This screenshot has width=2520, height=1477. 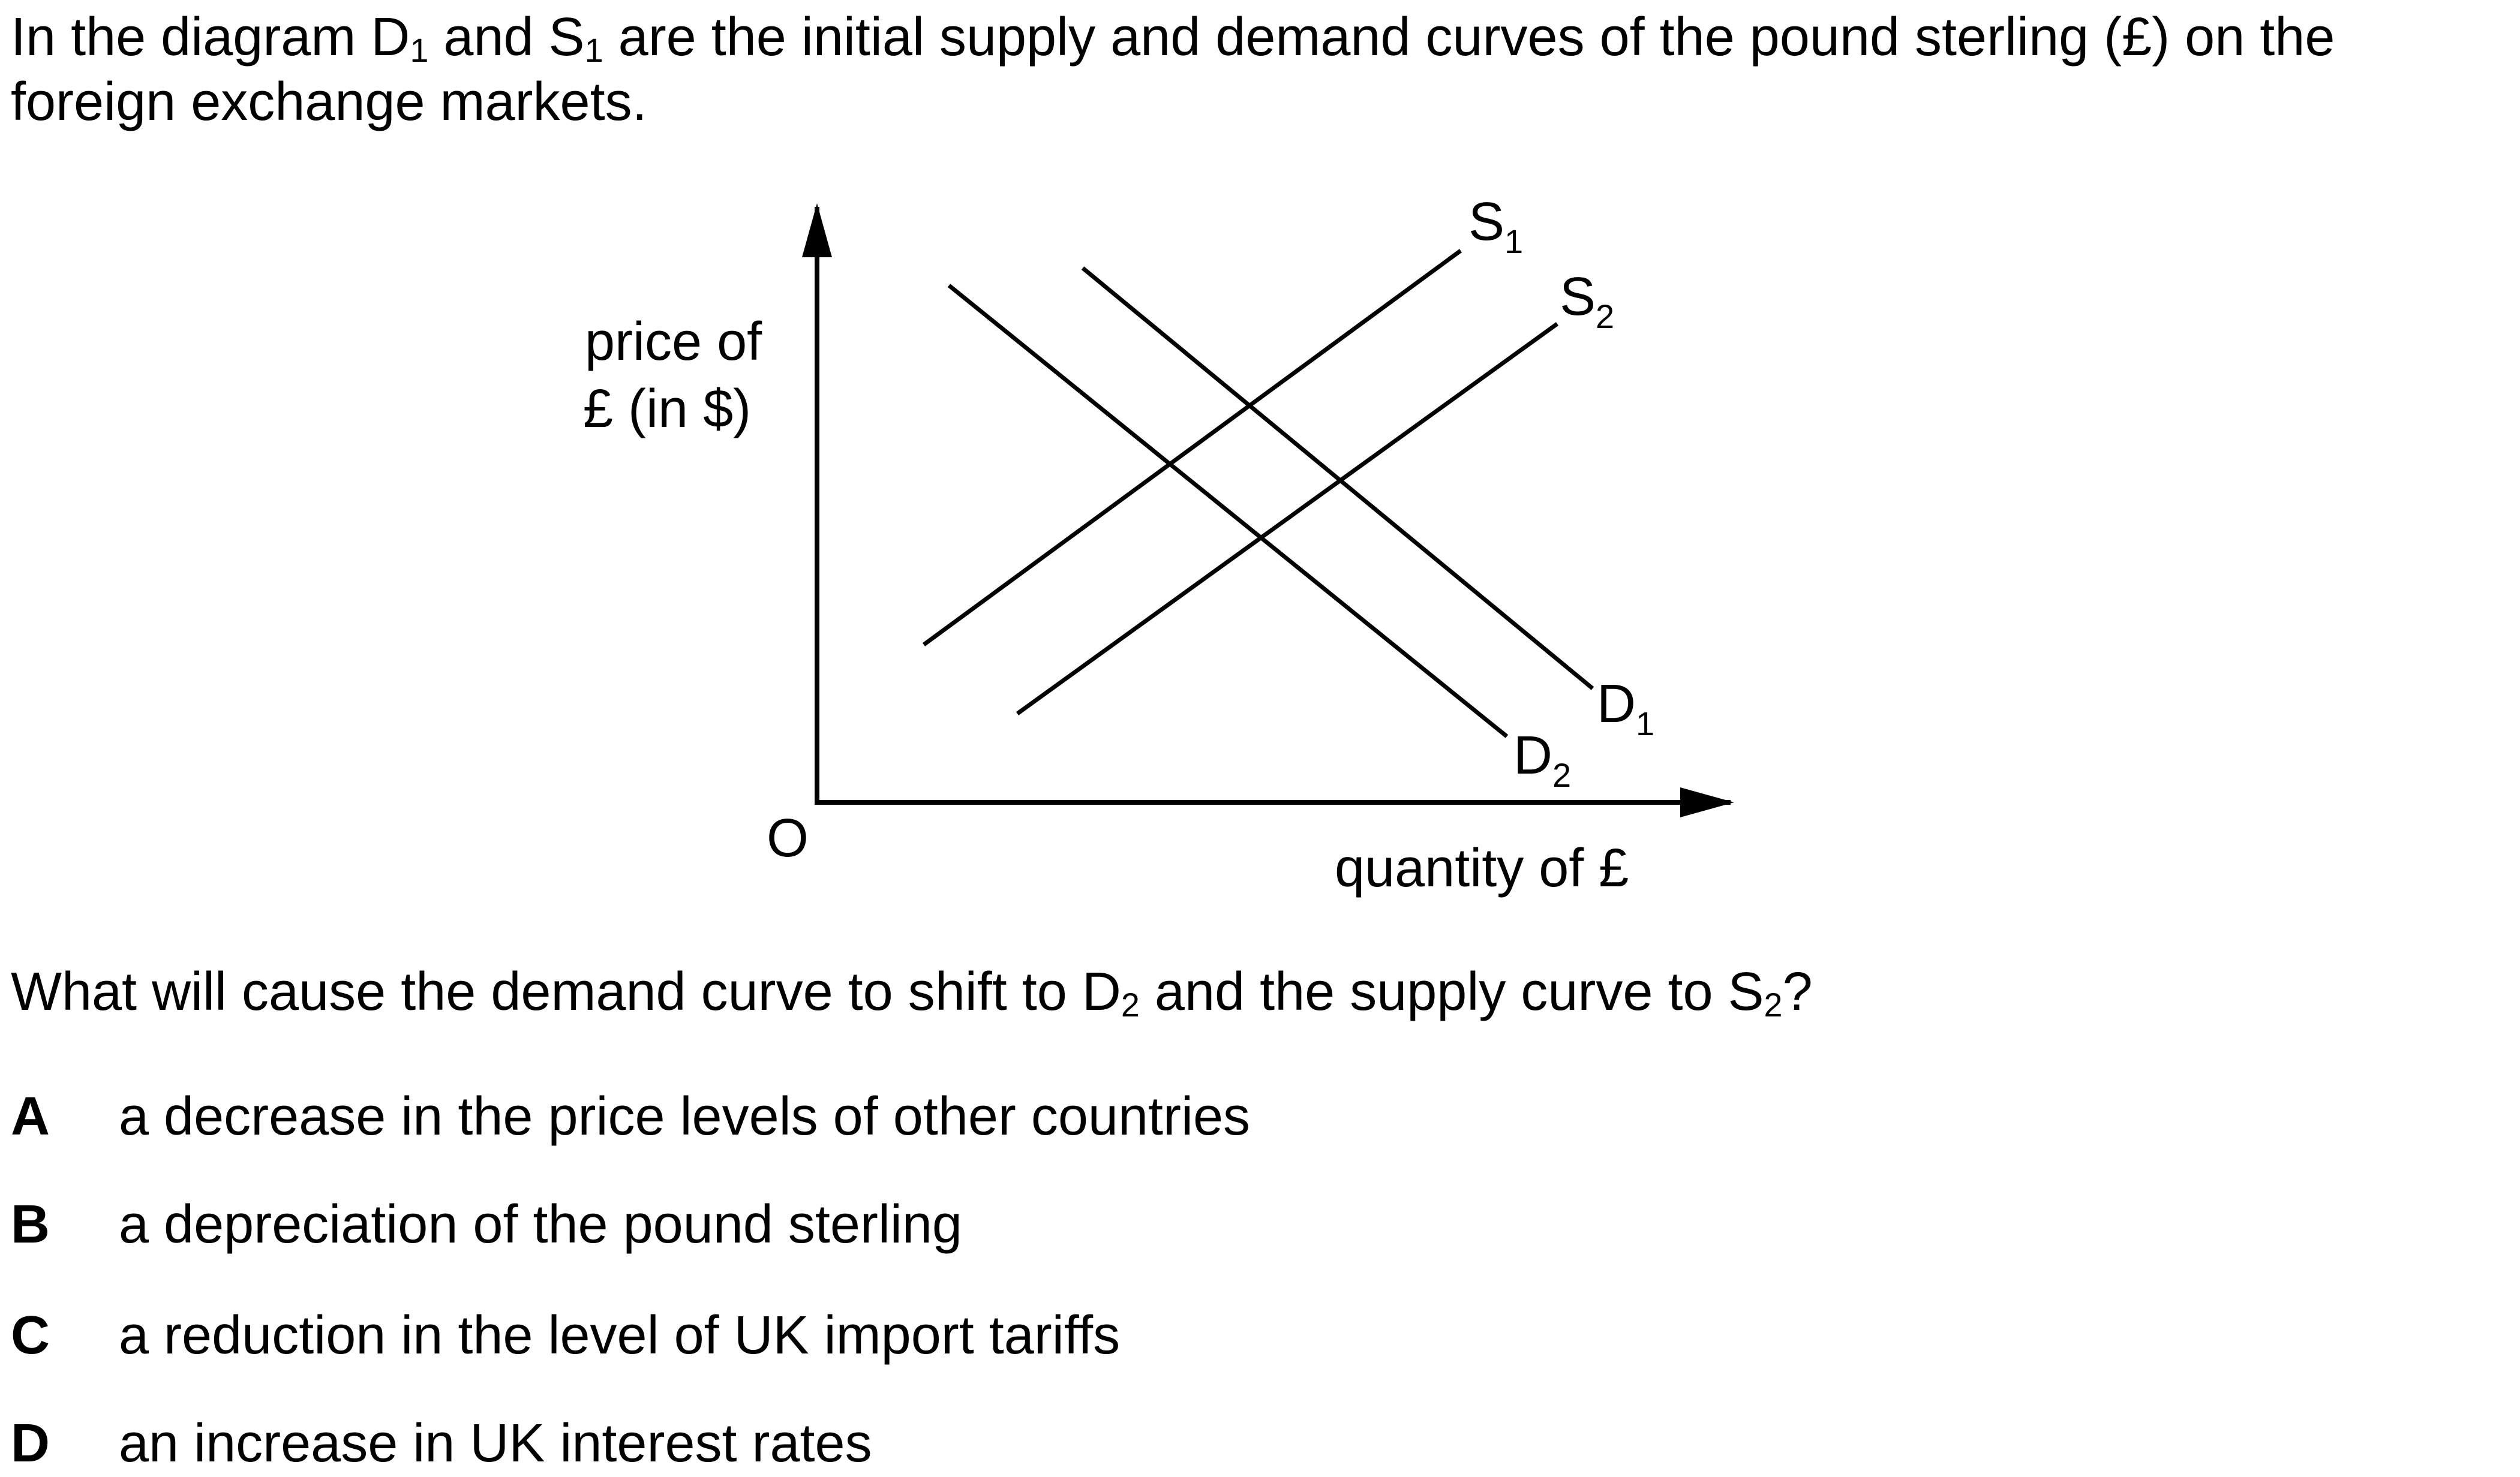 I want to click on question-part2: and the supply curve to S, so click(x=1451, y=992).